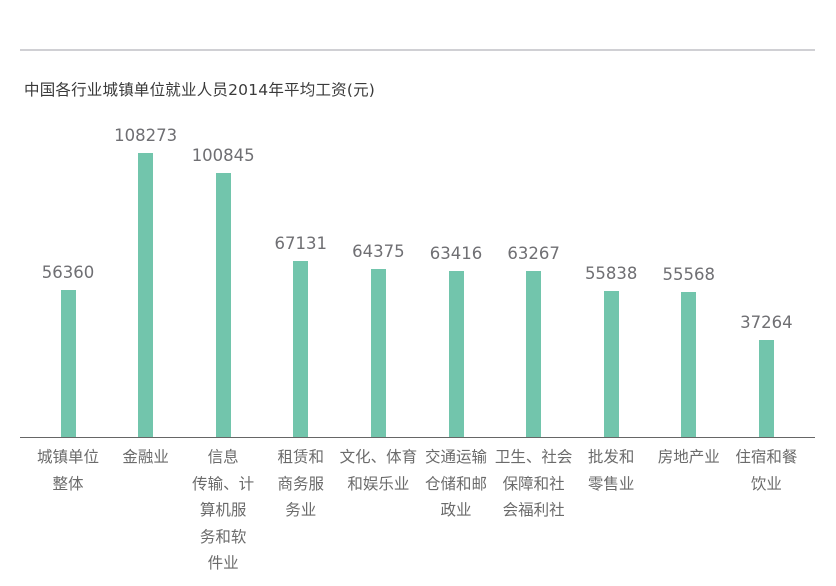 Image resolution: width=836 pixels, height=586 pixels. I want to click on category-label: 城镇单位 整体, so click(67, 470).